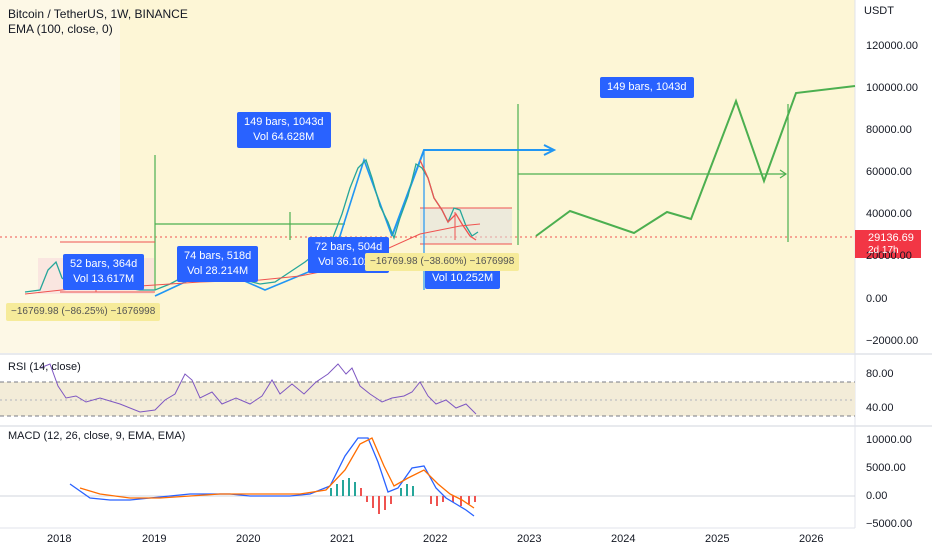 This screenshot has width=932, height=550. I want to click on measure-tag-line: Vol 28.214M, so click(218, 271).